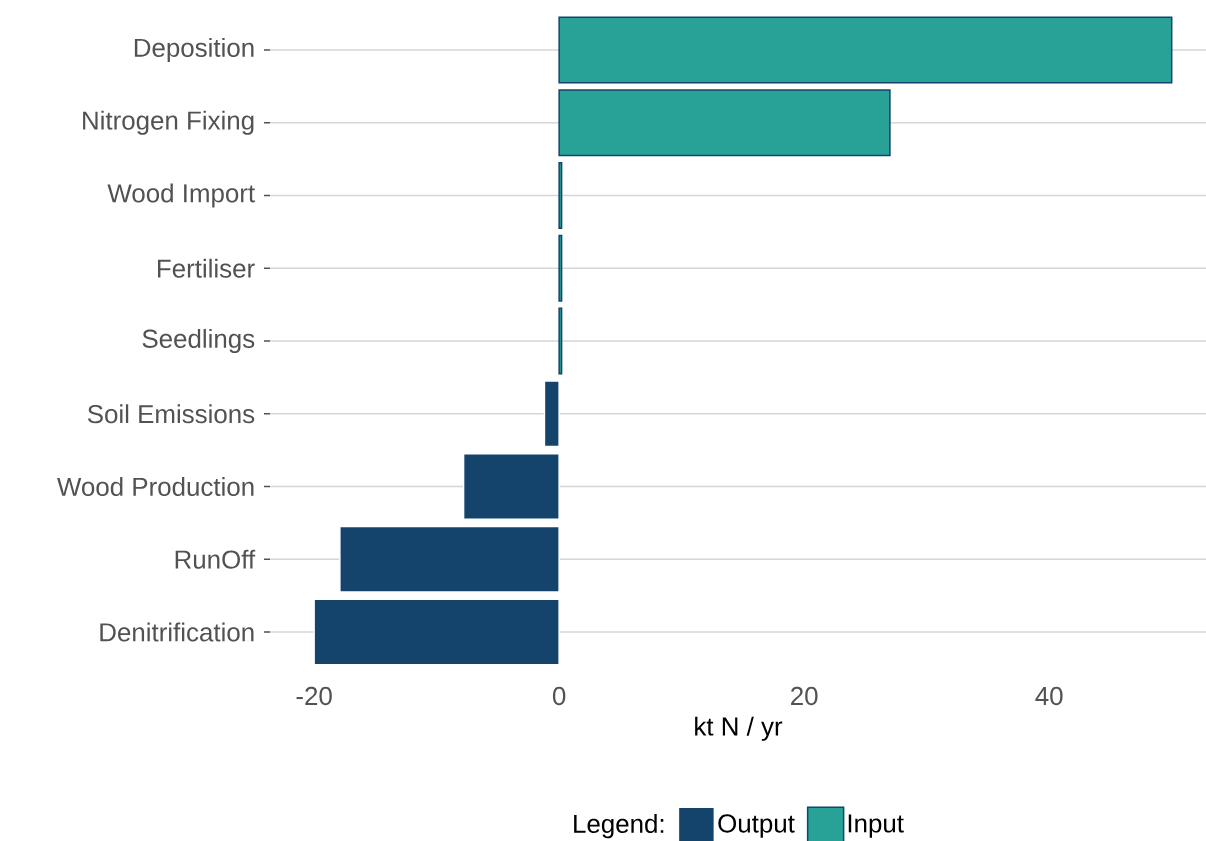 The width and height of the screenshot is (1206, 841). I want to click on y-tick-label: Wood Import, so click(181, 195).